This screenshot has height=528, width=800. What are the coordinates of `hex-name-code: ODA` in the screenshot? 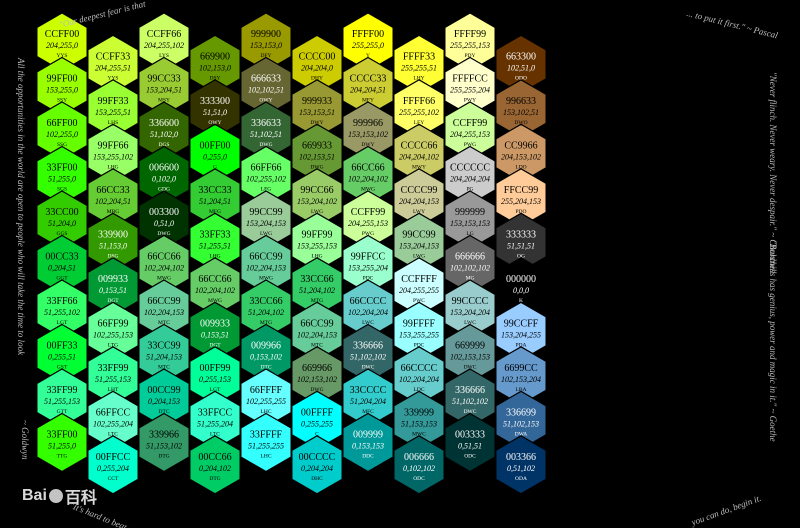 It's located at (521, 479).